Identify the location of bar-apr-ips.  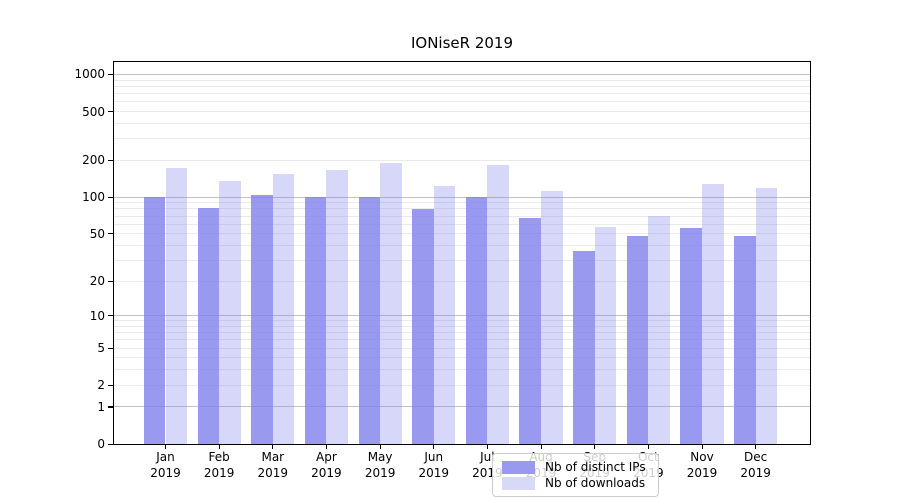
(315, 320).